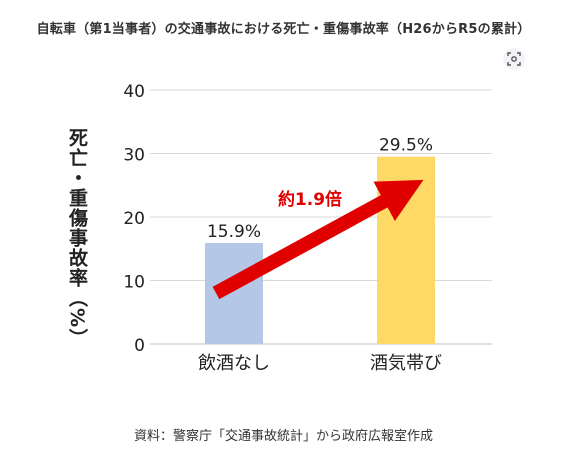 The width and height of the screenshot is (567, 457). What do you see at coordinates (134, 156) in the screenshot?
I see `y-tick-label: 30` at bounding box center [134, 156].